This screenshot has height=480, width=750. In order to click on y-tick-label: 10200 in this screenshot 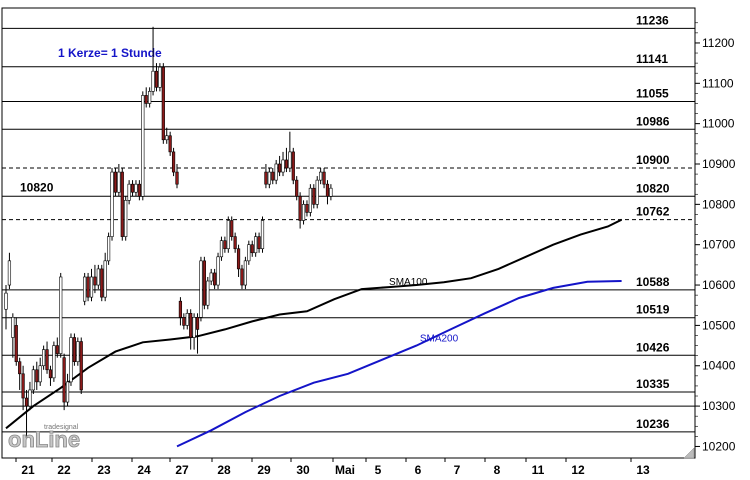, I will do `click(719, 446)`.